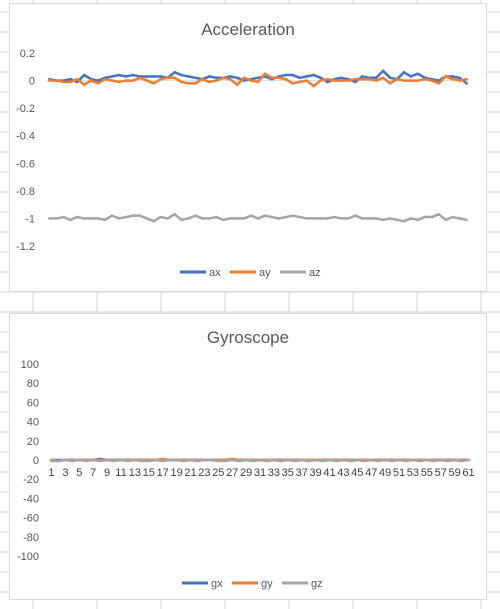  I want to click on x-tick-label: 33, so click(274, 473).